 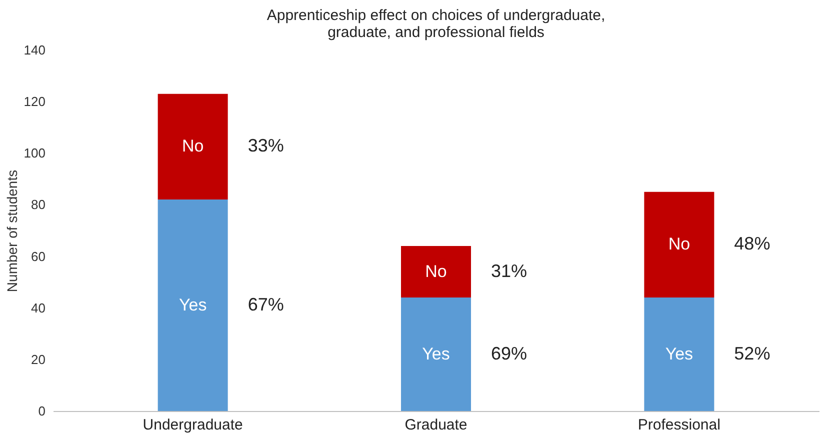 I want to click on series-label: No, so click(x=436, y=271).